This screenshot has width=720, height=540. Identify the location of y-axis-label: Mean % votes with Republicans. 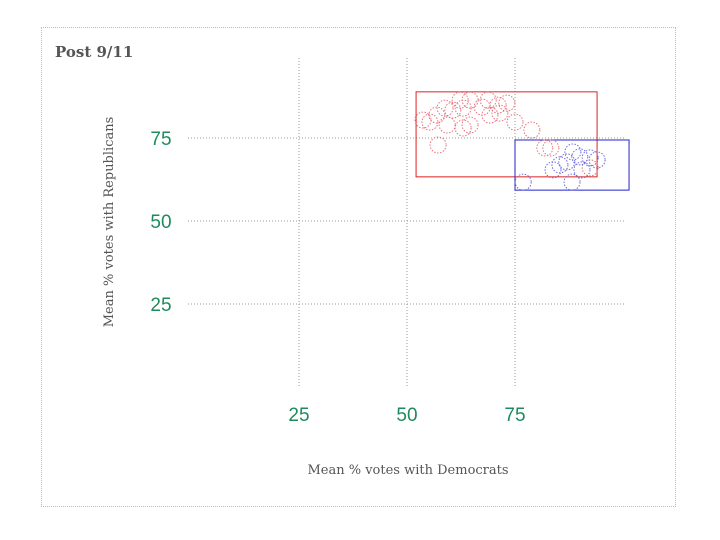
(109, 222).